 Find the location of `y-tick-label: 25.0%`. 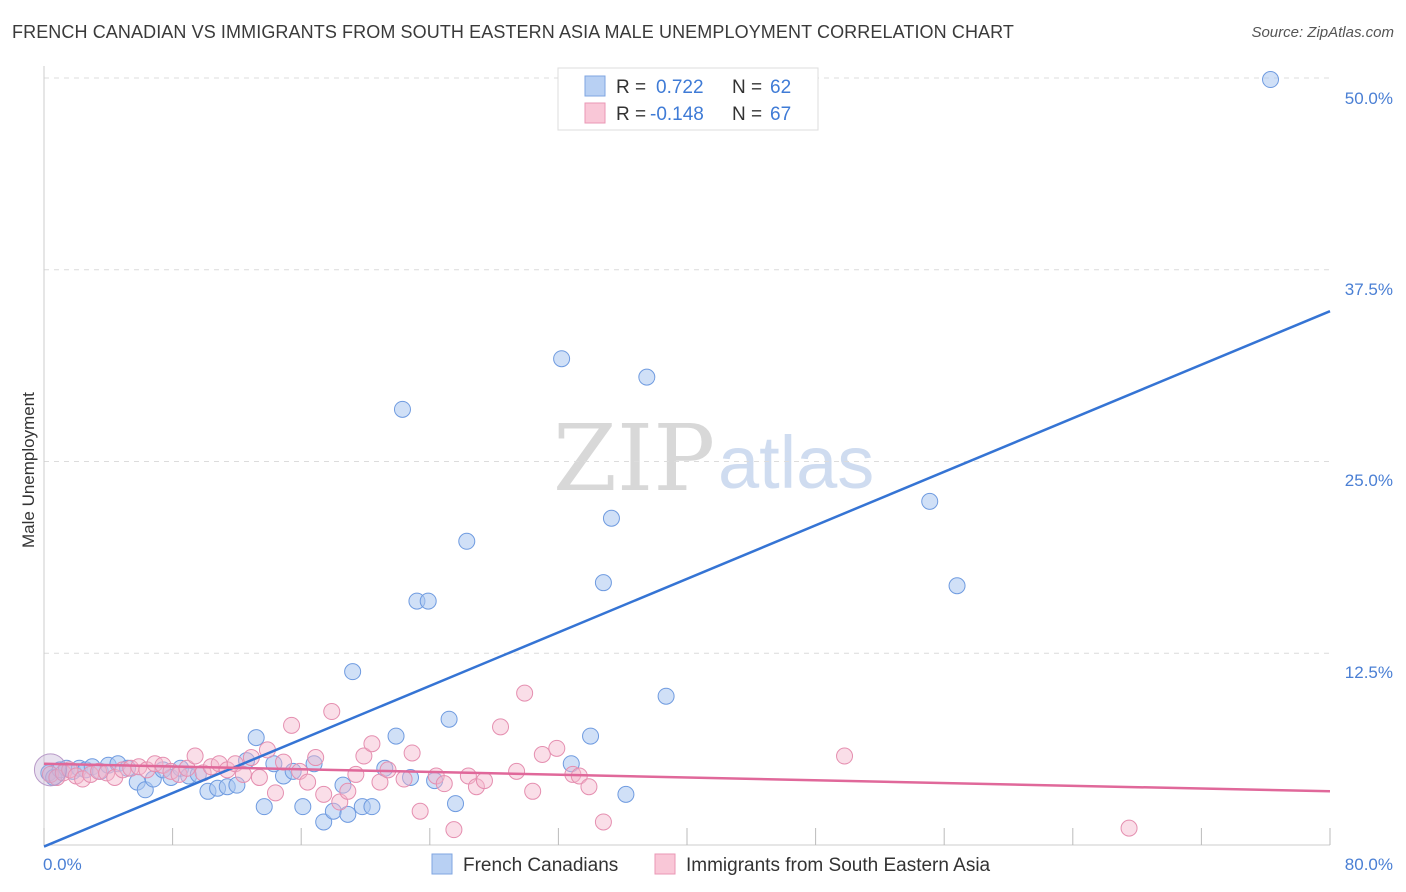

y-tick-label: 25.0% is located at coordinates (1369, 480).